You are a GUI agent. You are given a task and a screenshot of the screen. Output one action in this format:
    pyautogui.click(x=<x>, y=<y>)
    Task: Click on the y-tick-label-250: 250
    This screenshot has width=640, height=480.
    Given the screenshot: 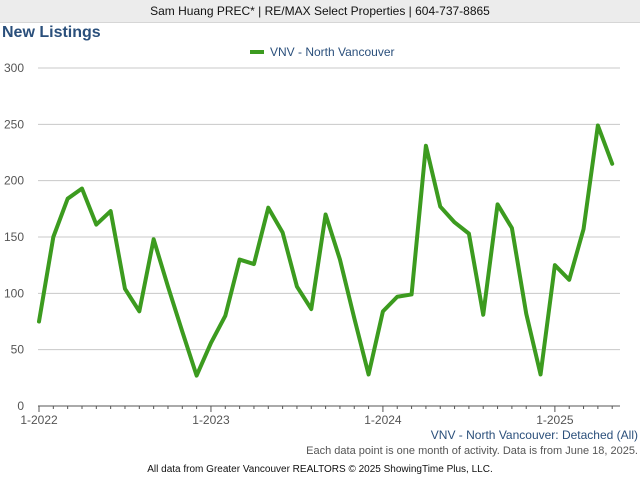 What is the action you would take?
    pyautogui.click(x=14, y=124)
    